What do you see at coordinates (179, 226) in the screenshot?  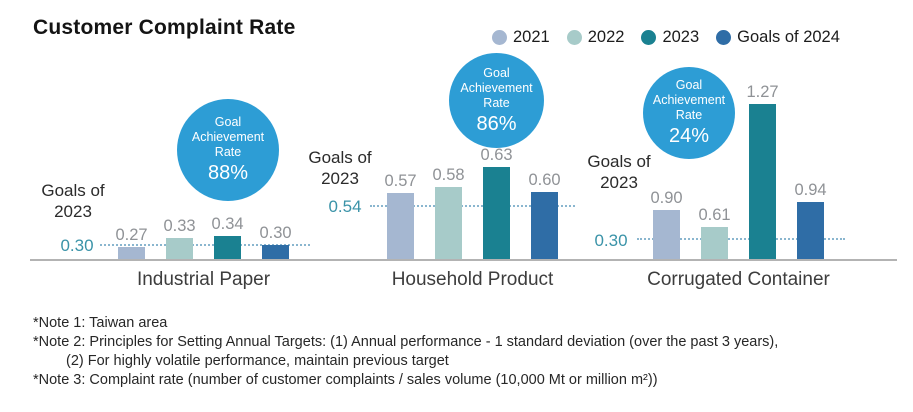 I see `bar-value-label: 0.33` at bounding box center [179, 226].